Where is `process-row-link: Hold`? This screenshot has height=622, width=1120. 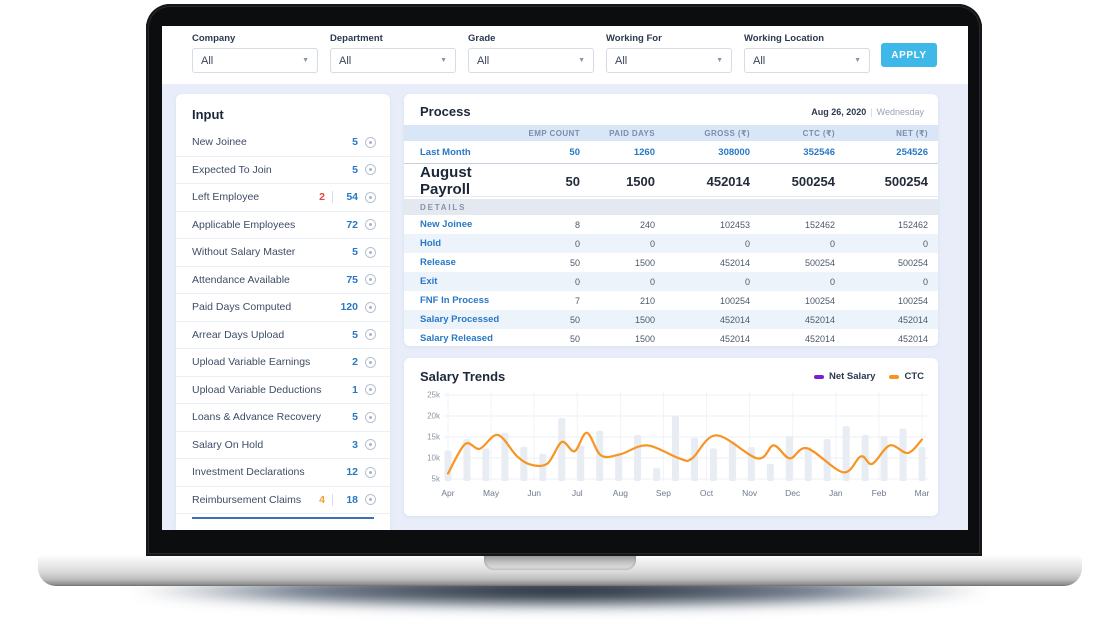
process-row-link: Hold is located at coordinates (431, 243).